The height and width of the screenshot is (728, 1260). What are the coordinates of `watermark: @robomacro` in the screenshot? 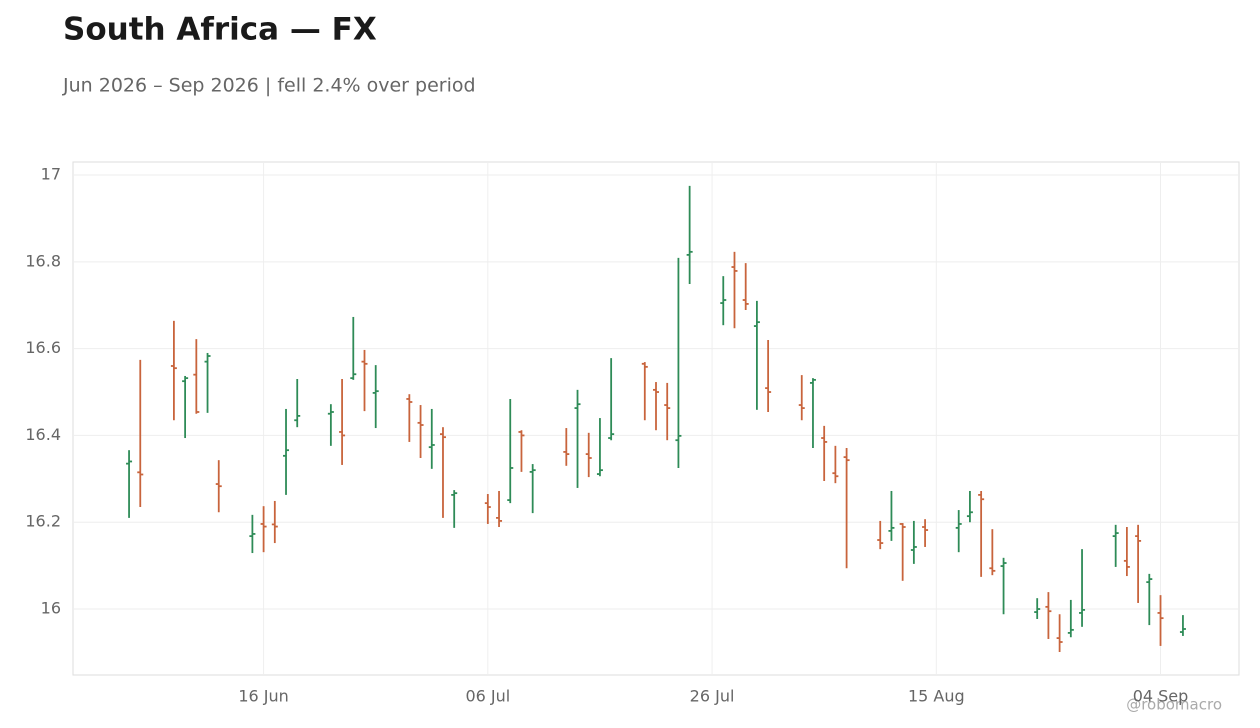 It's located at (1174, 705).